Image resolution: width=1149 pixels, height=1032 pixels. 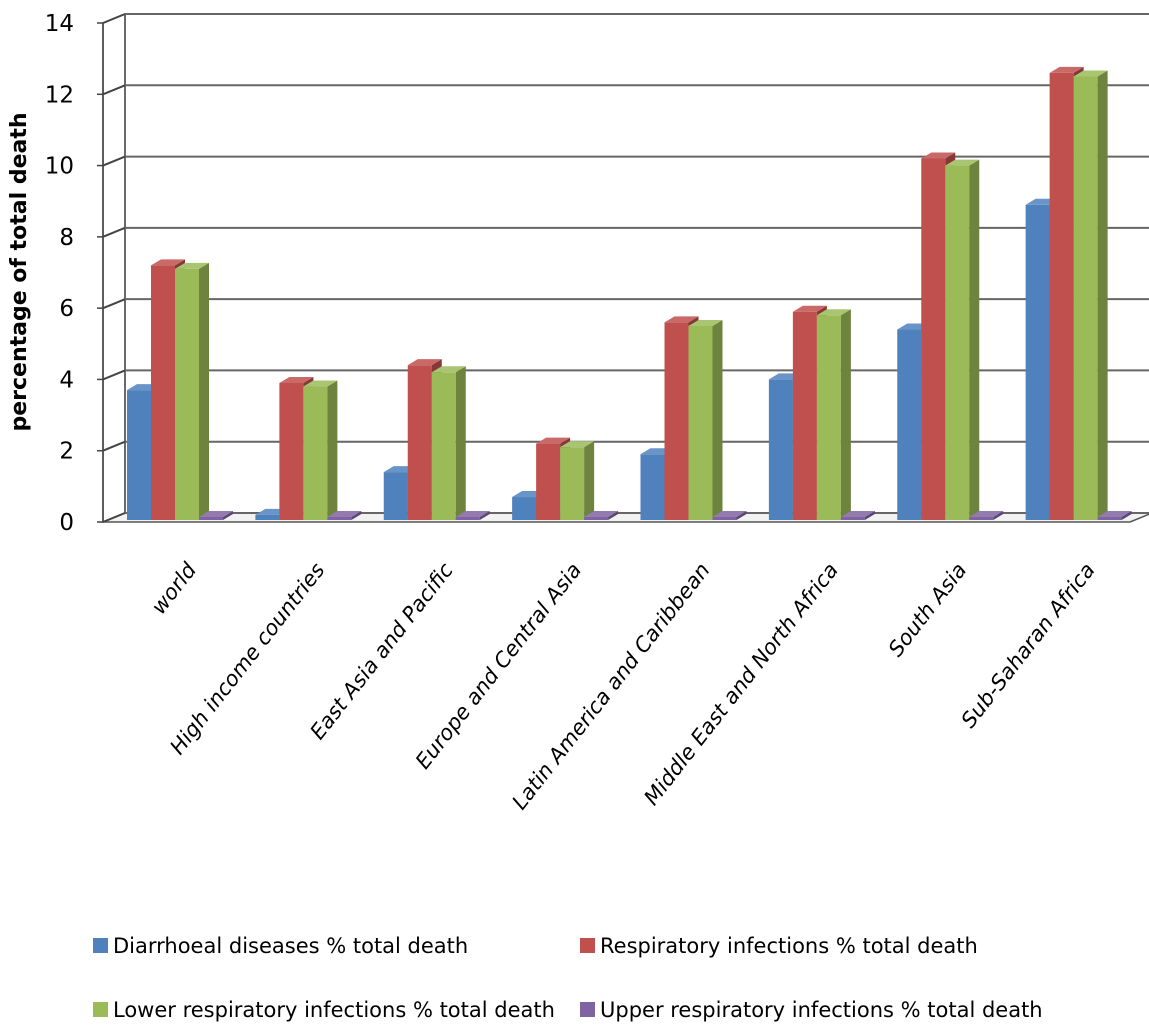 What do you see at coordinates (789, 946) in the screenshot?
I see `legend-label: Respiratory infections % total death` at bounding box center [789, 946].